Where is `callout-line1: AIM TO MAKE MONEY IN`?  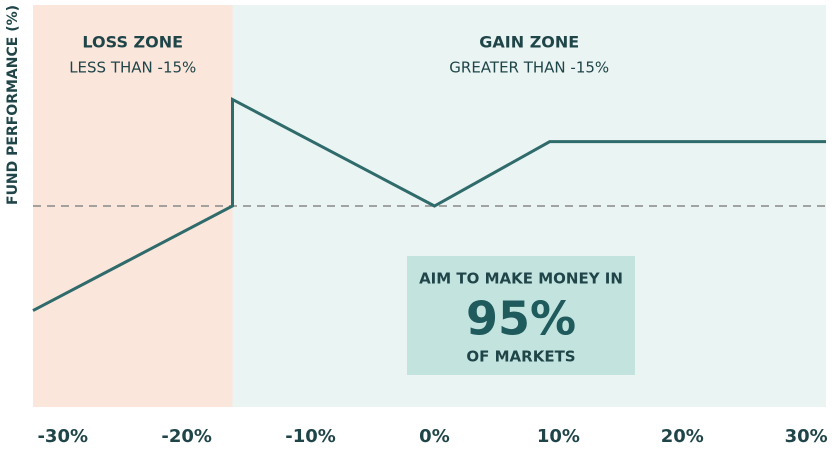 callout-line1: AIM TO MAKE MONEY IN is located at coordinates (521, 279).